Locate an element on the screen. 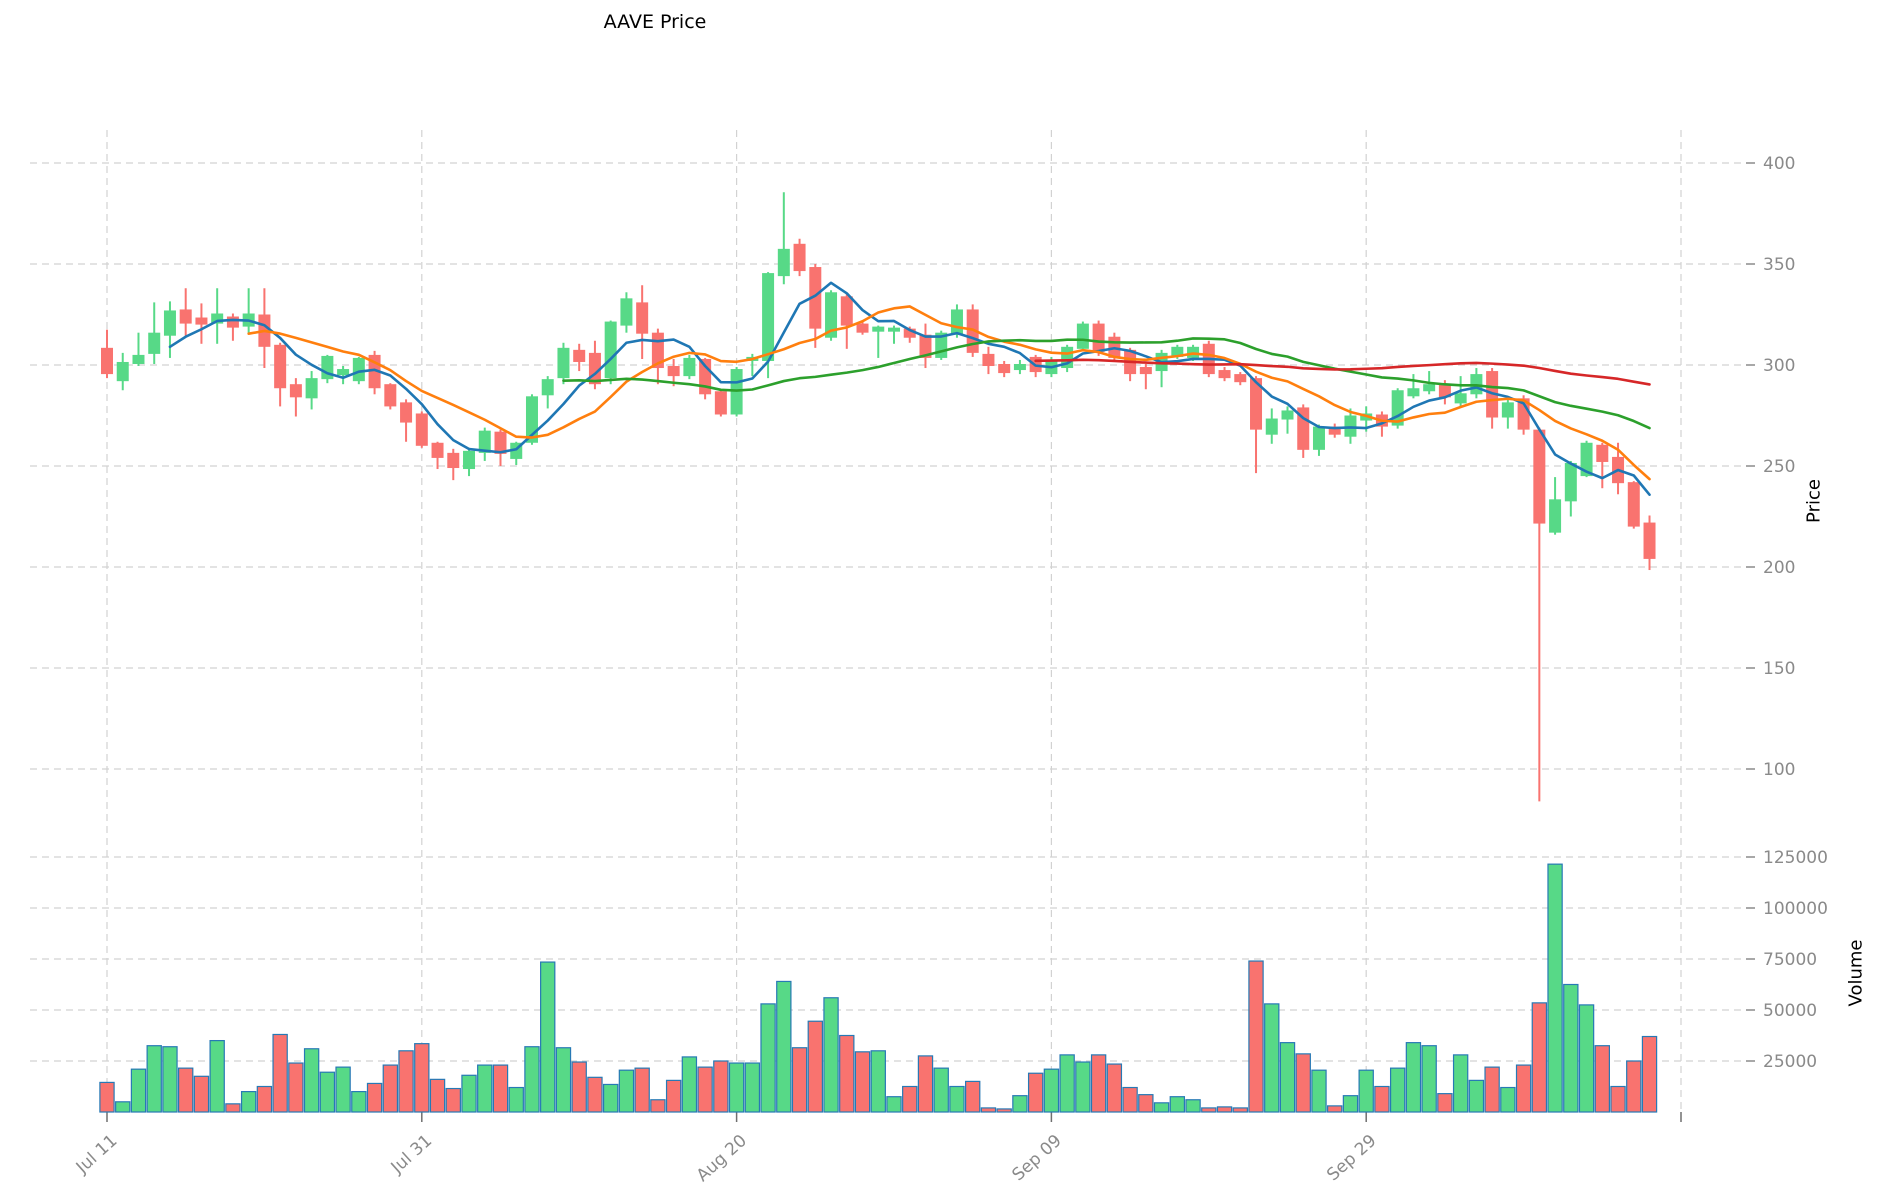  x-tick-label: Sep 09 is located at coordinates (1036, 1158).